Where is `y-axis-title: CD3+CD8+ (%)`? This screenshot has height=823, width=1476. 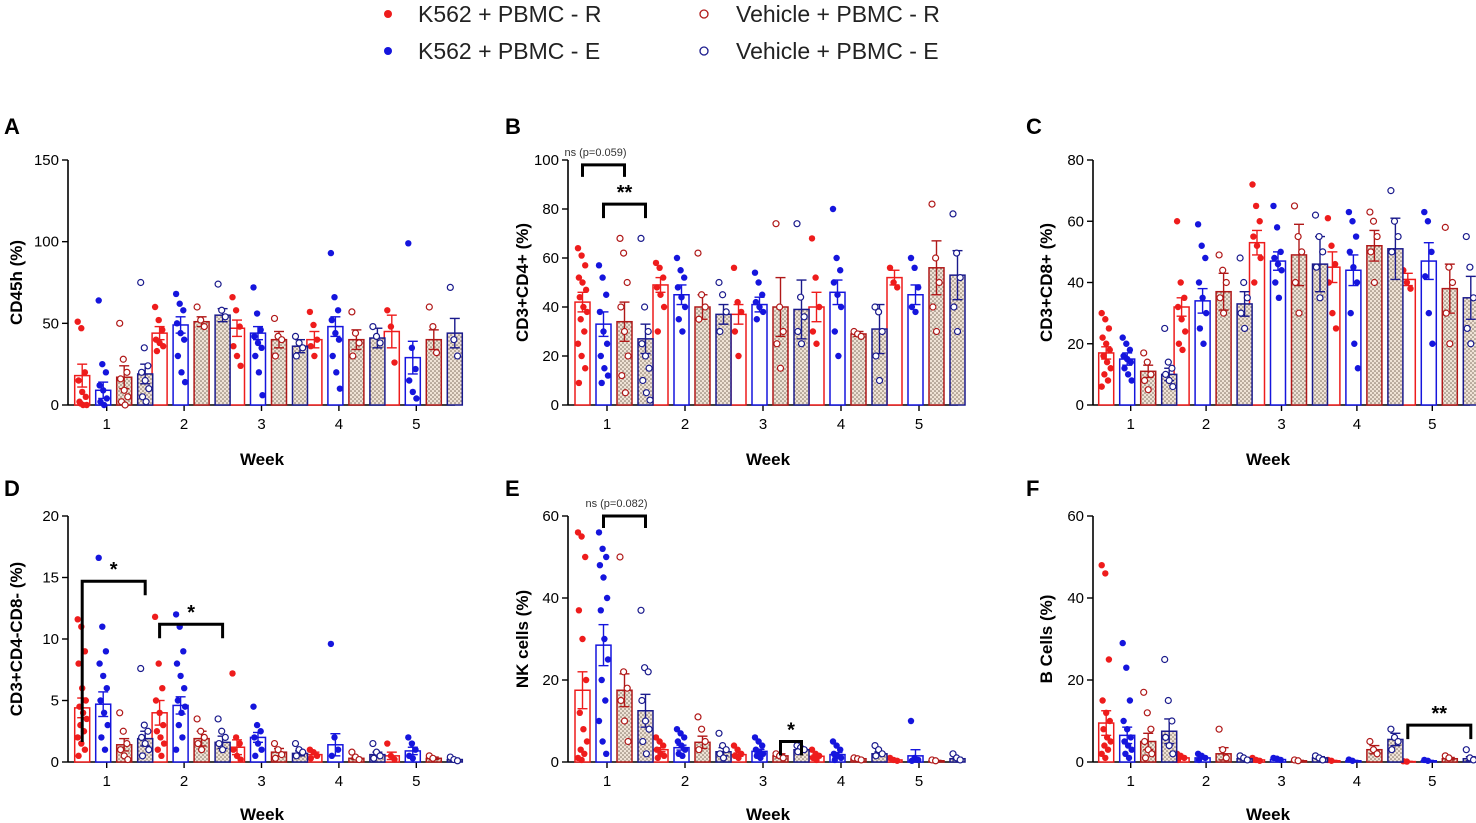 y-axis-title: CD3+CD8+ (%) is located at coordinates (1046, 282).